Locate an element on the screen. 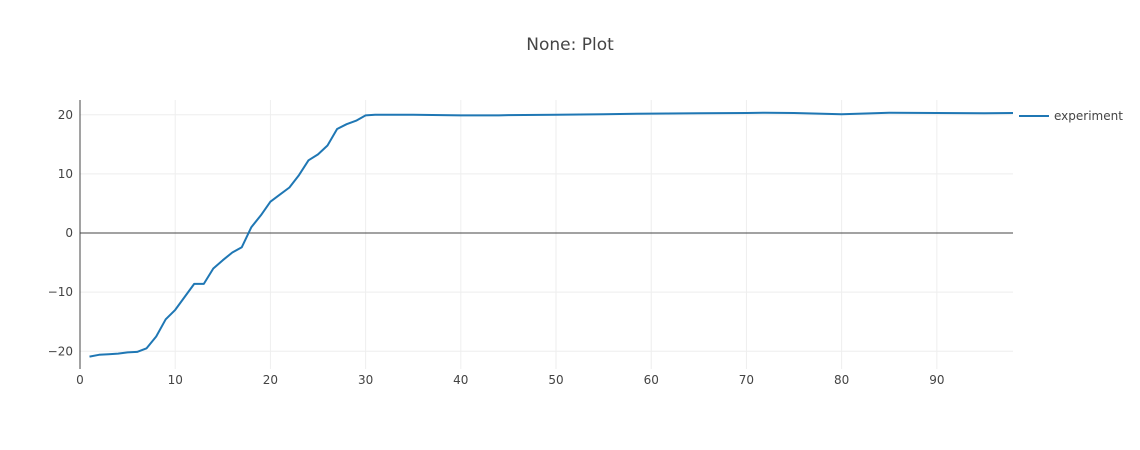 This screenshot has height=450, width=1140. x-tick-label: 70 is located at coordinates (746, 380).